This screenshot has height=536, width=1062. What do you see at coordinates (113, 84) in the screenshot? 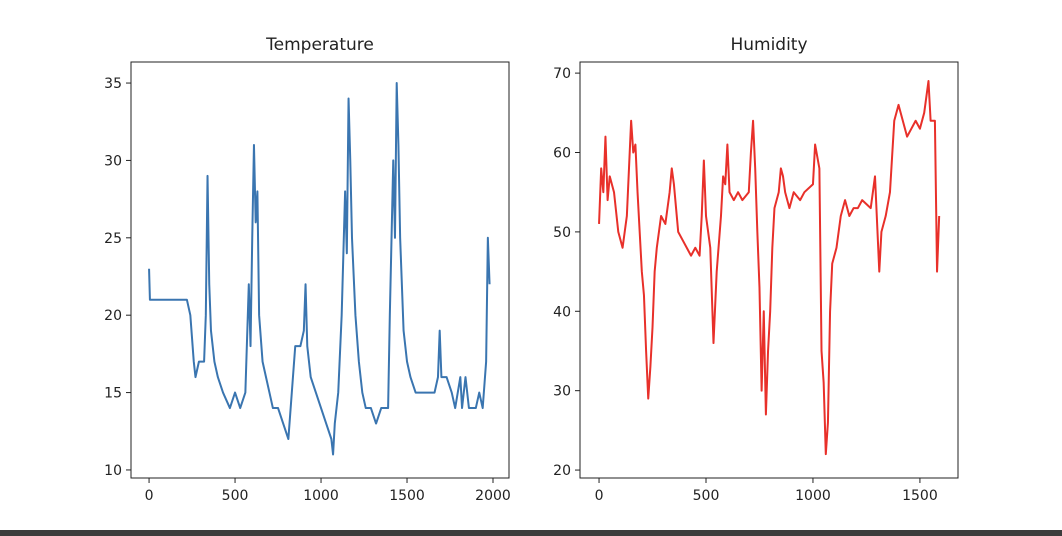
I see `y-tick-label: 35` at bounding box center [113, 84].